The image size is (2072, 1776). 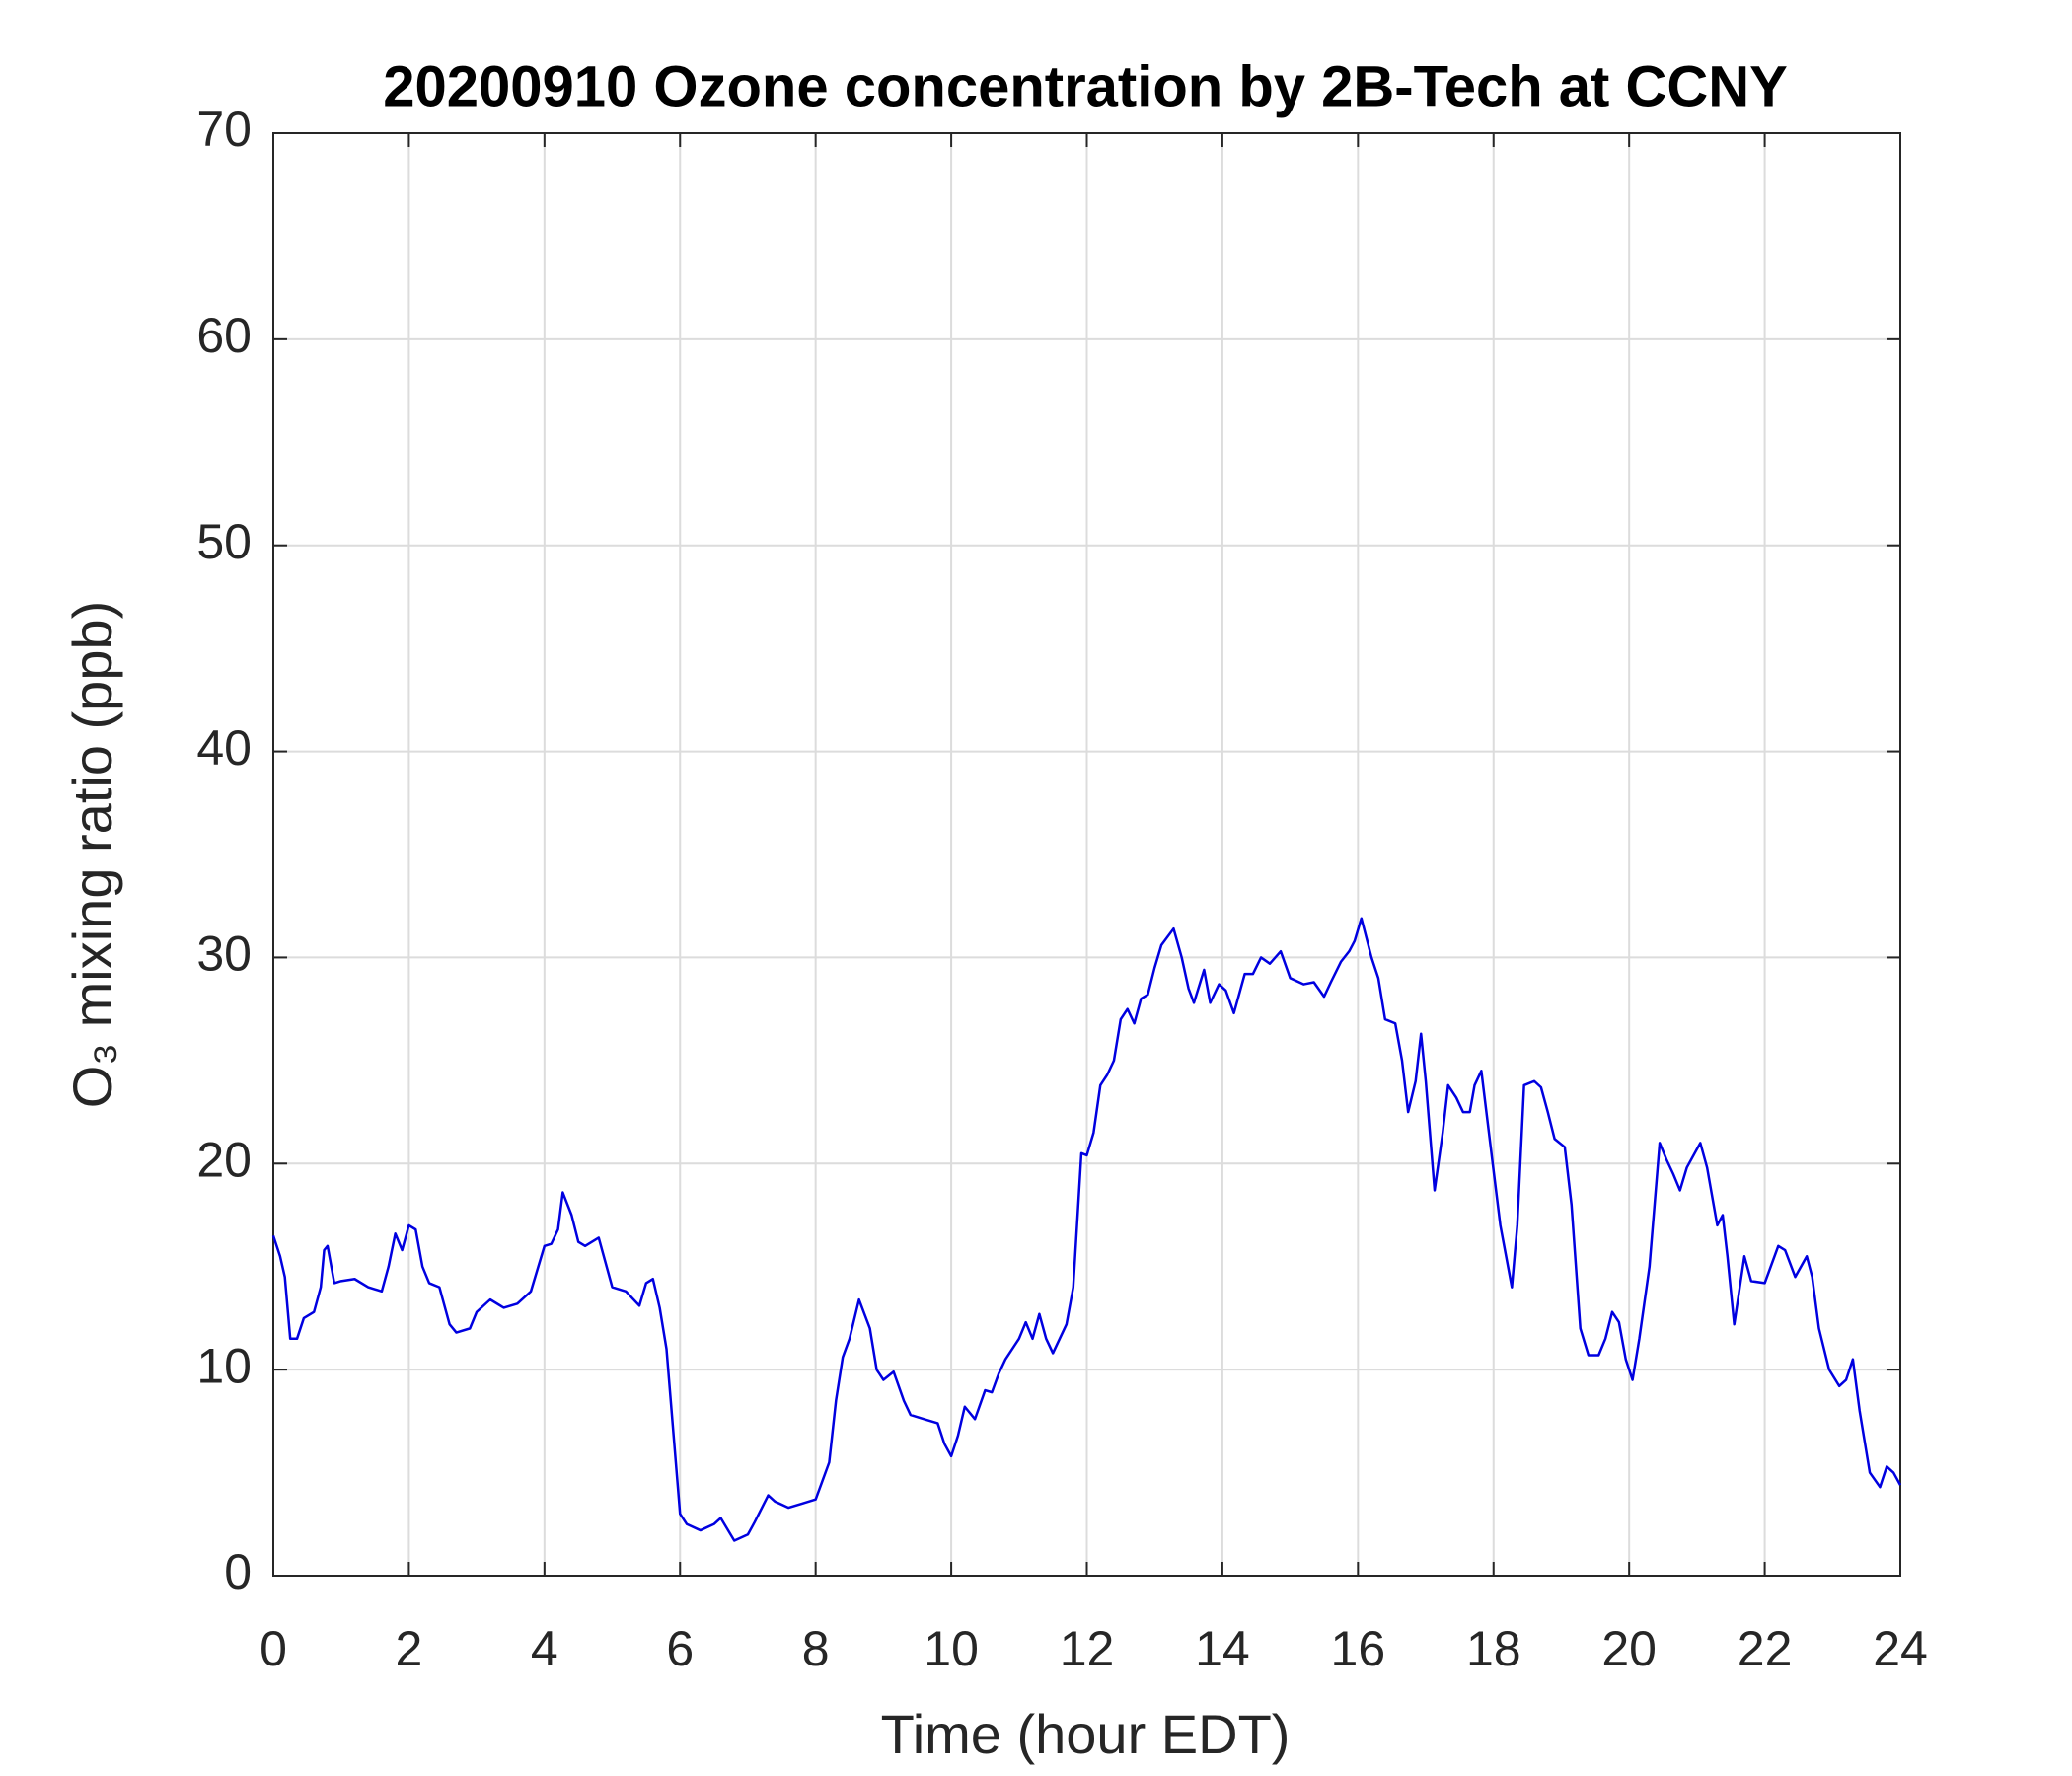 I want to click on y-tick-label: 50, so click(x=224, y=541).